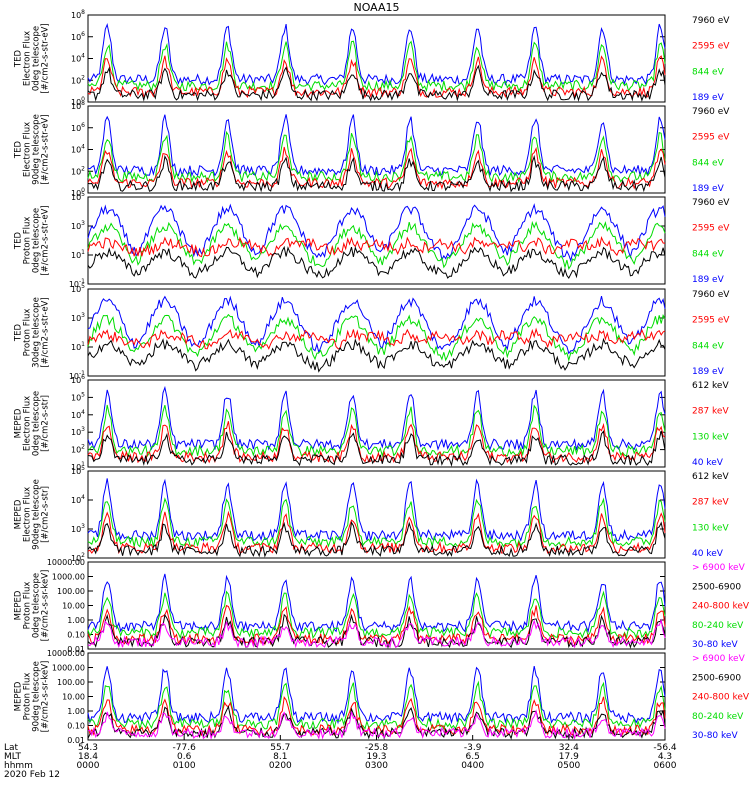 This screenshot has height=800, width=750. I want to click on ylabel-5-0: MEPED, so click(19, 514).